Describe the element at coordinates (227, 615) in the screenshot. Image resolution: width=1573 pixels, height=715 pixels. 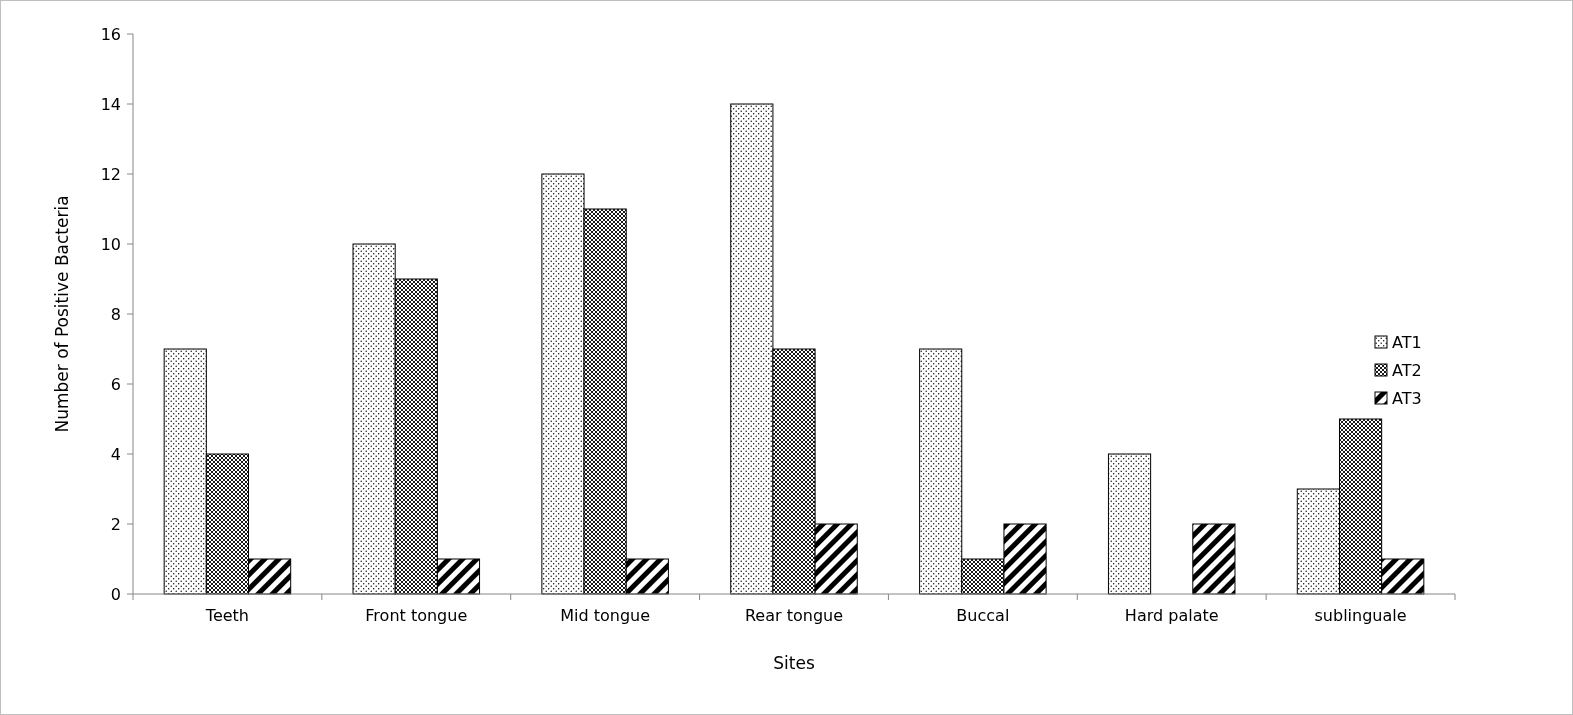
I see `x-tick-label: Teeth` at that location.